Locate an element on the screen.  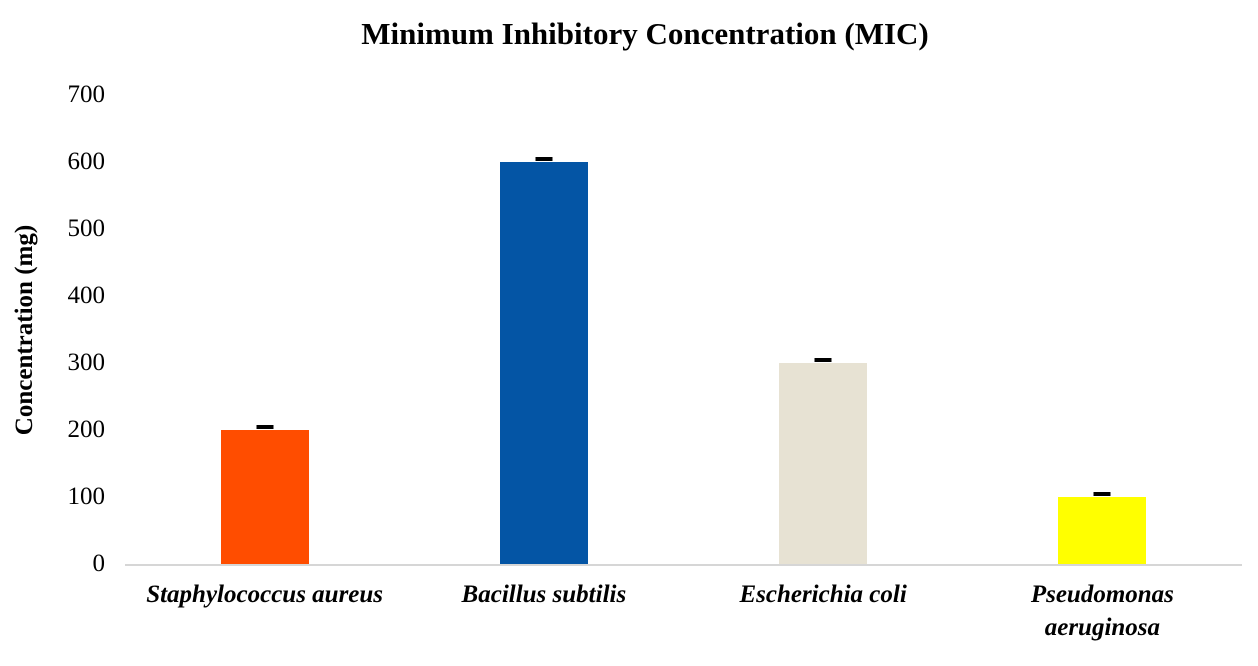
bar-escherichia-coli is located at coordinates (823, 463).